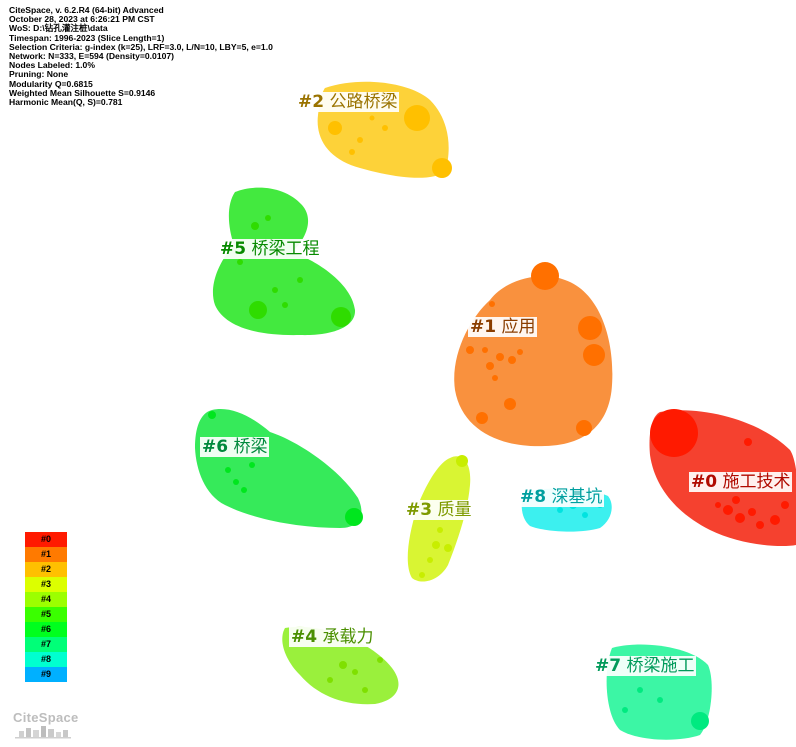 This screenshot has width=796, height=747. I want to click on cluster-label-7: #7 桥梁施工, so click(645, 666).